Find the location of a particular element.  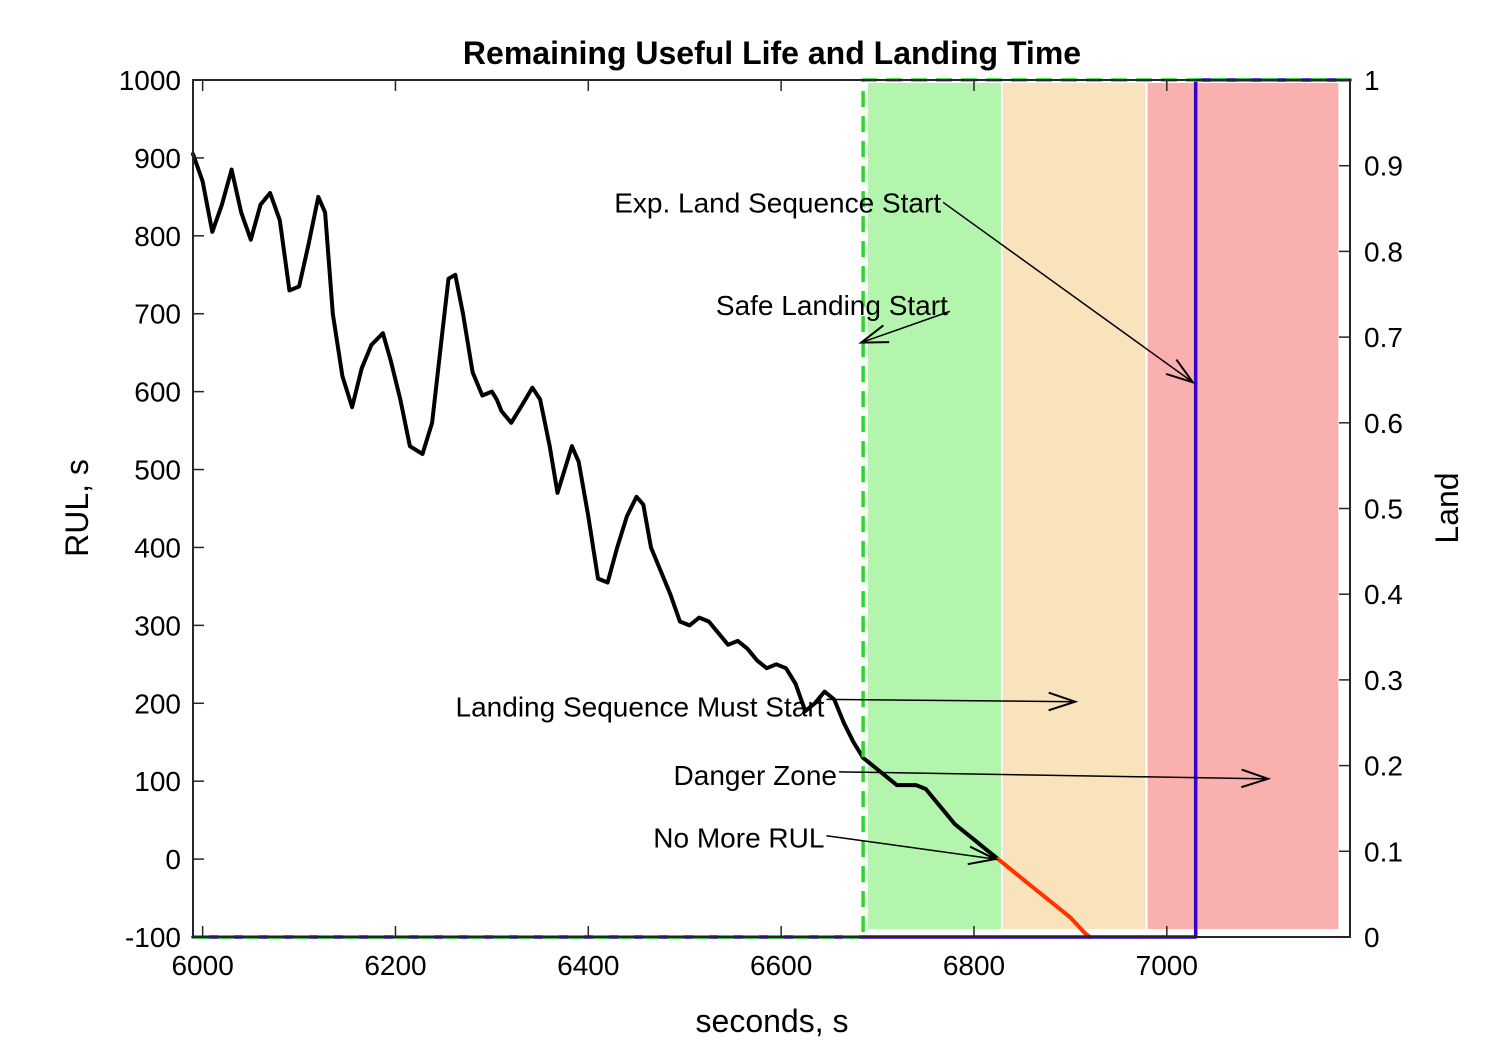

y-tick-label: 700 is located at coordinates (157, 314).